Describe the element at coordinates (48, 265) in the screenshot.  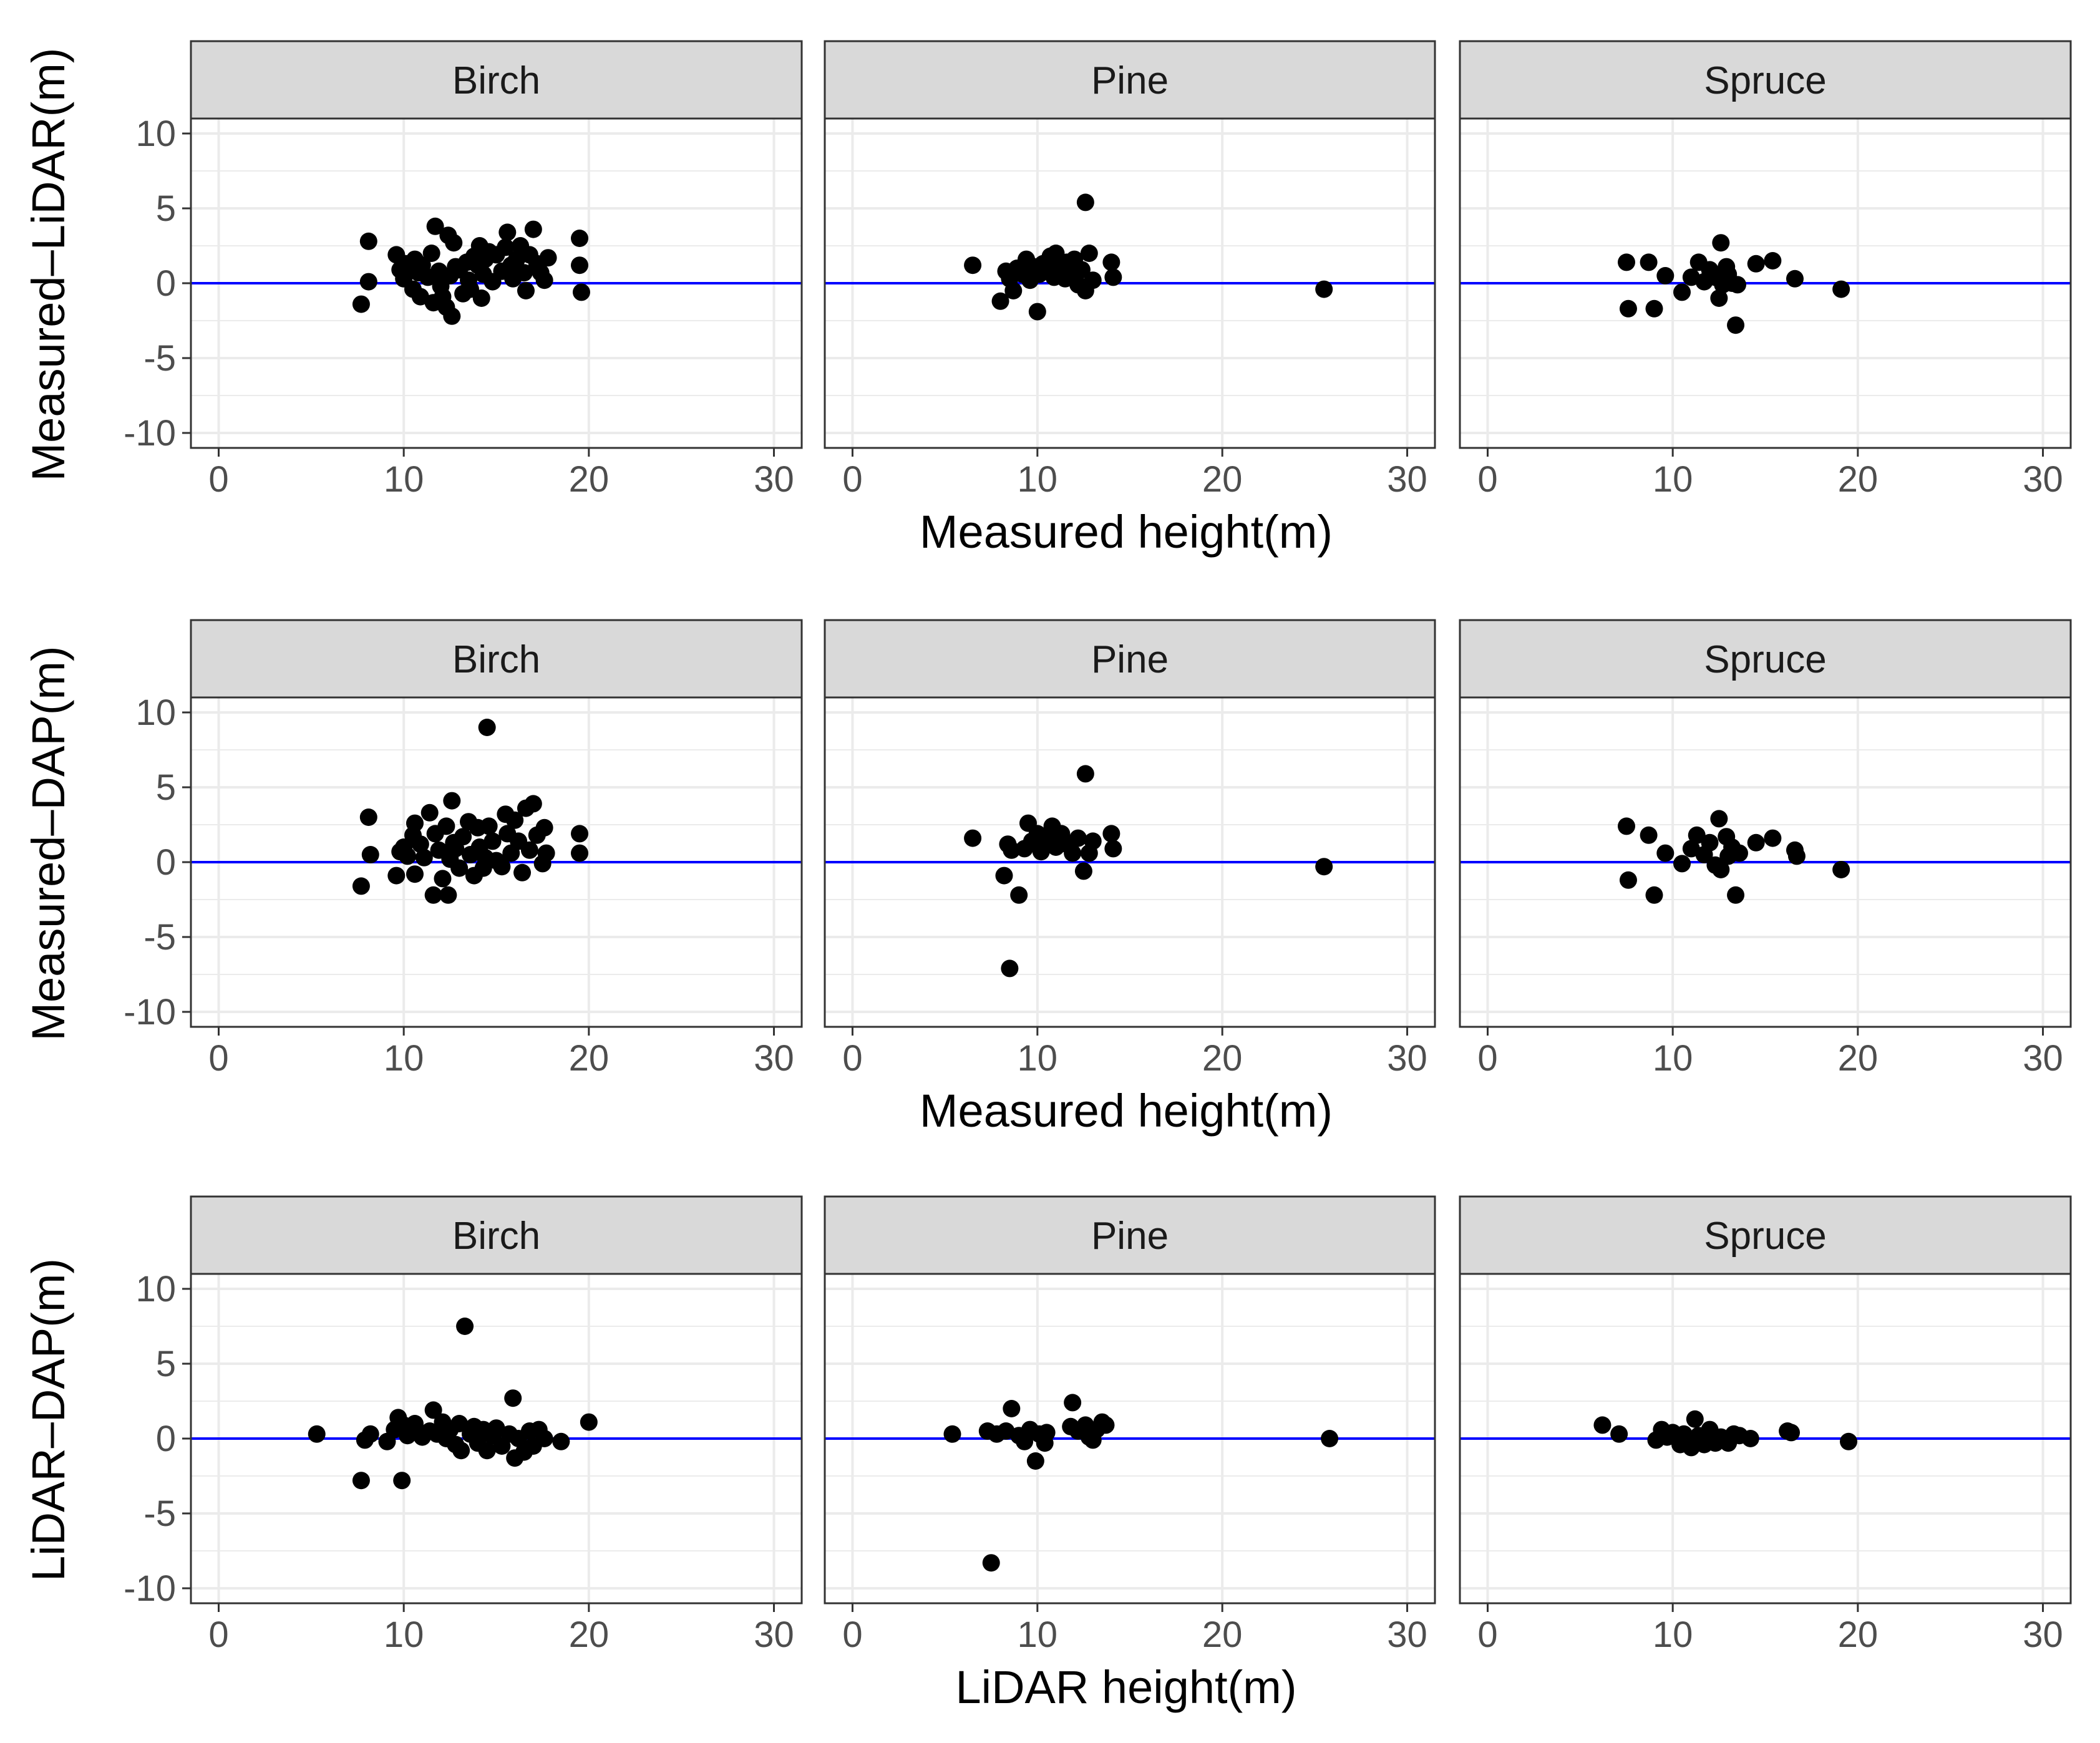
I see `y-axis-title: Measured–LiDAR(m)` at that location.